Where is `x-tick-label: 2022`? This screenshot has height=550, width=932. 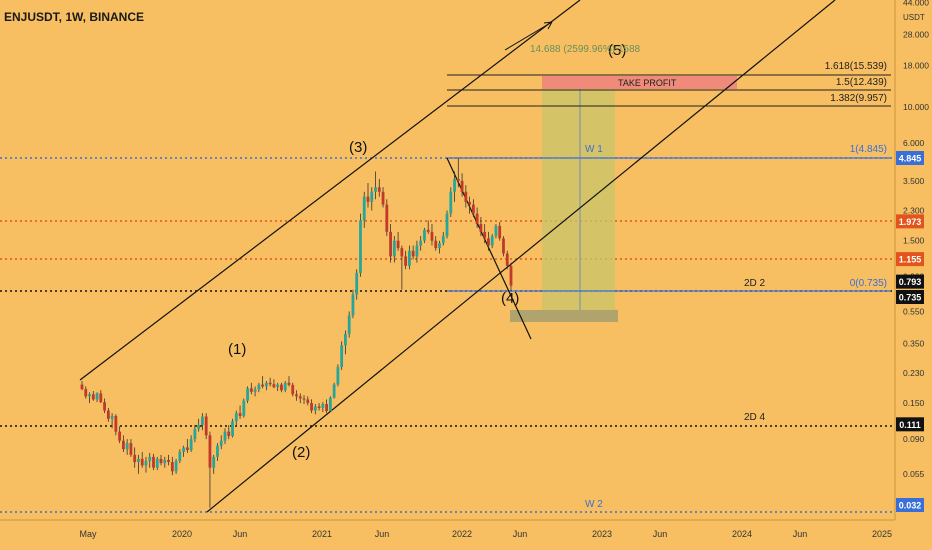
x-tick-label: 2022 is located at coordinates (462, 534).